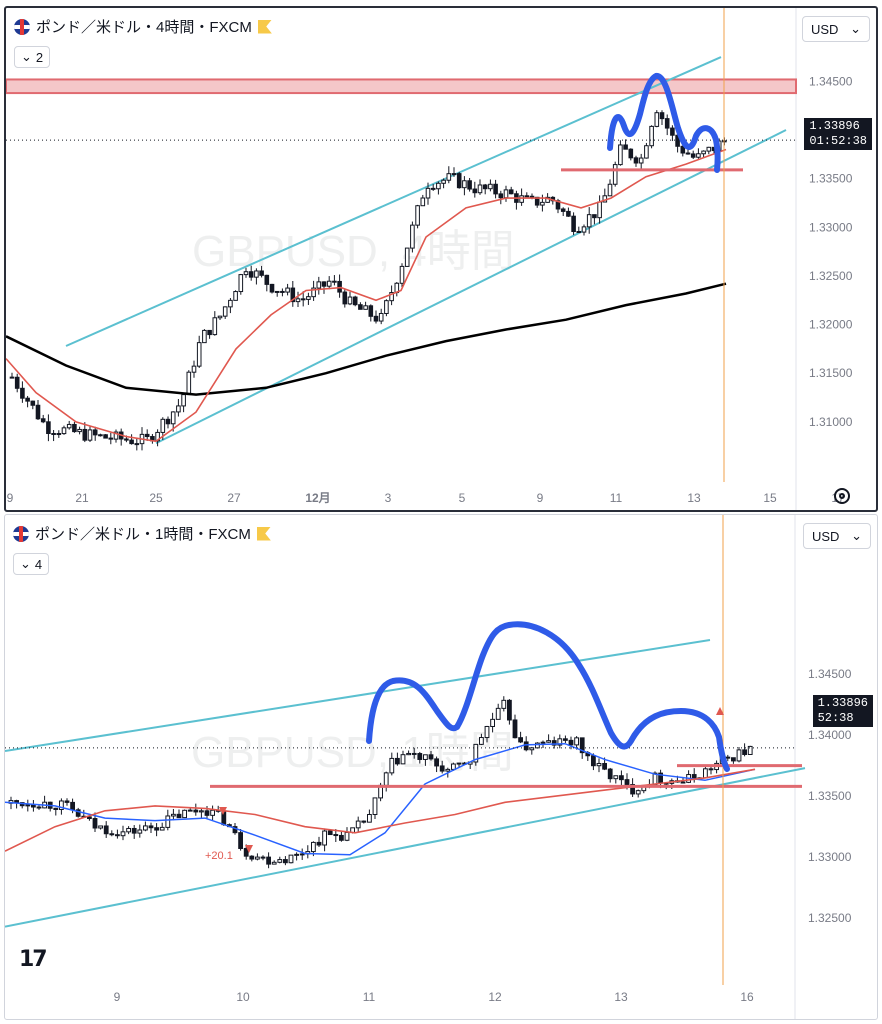  Describe the element at coordinates (540, 498) in the screenshot. I see `time-tick-label: 9` at that location.